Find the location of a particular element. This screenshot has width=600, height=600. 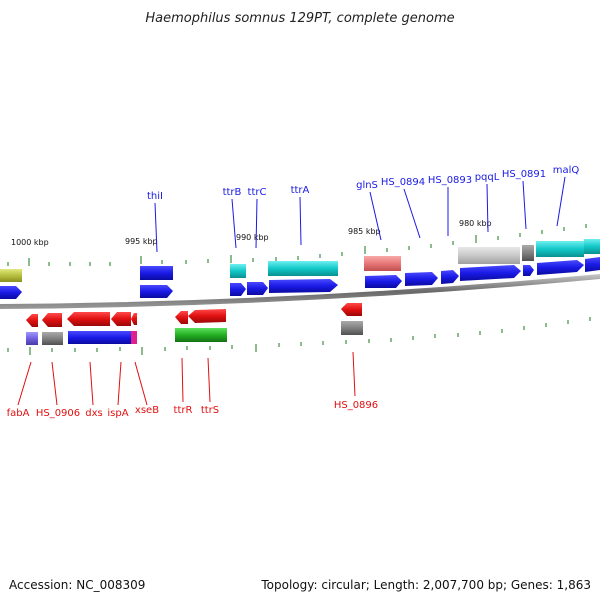

gene-label-ttrA: ttrA is located at coordinates (300, 190).